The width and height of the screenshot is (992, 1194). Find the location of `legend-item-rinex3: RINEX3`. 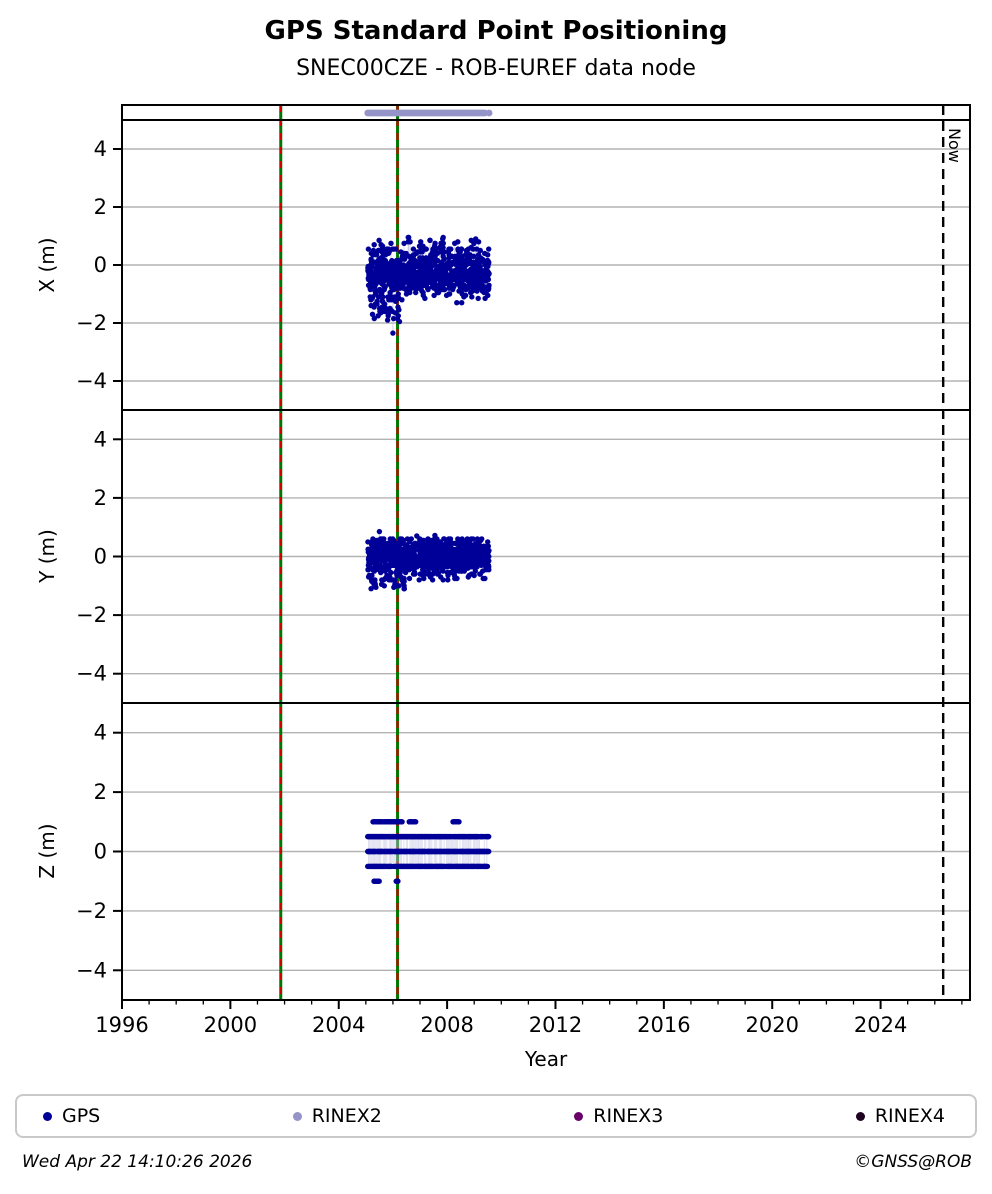

legend-item-rinex3: RINEX3 is located at coordinates (618, 1116).